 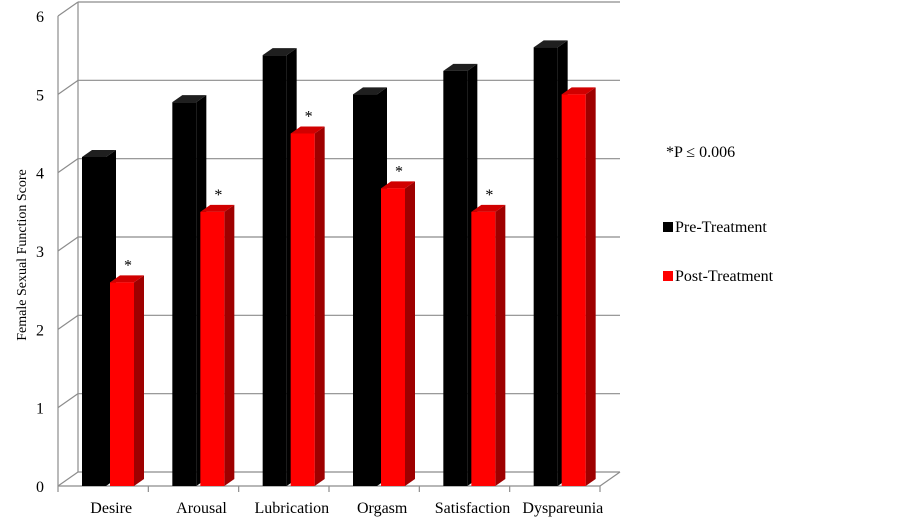 I want to click on legend-label: Post-Treatment, so click(x=724, y=276).